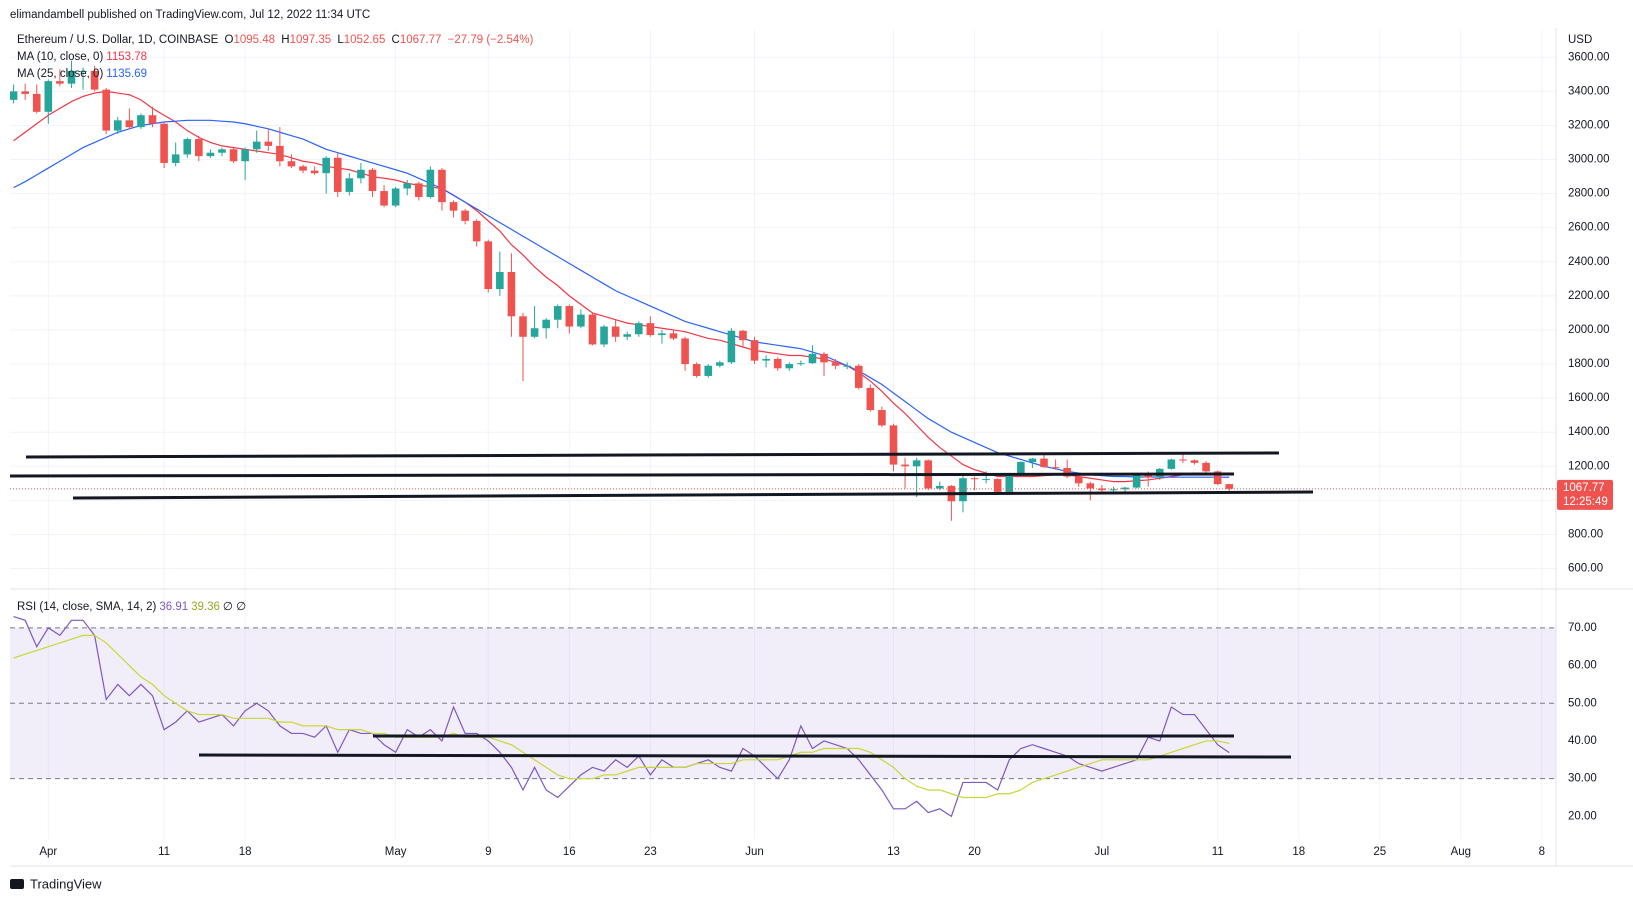  Describe the element at coordinates (1582, 779) in the screenshot. I see `y-tick-label: 30.00` at that location.